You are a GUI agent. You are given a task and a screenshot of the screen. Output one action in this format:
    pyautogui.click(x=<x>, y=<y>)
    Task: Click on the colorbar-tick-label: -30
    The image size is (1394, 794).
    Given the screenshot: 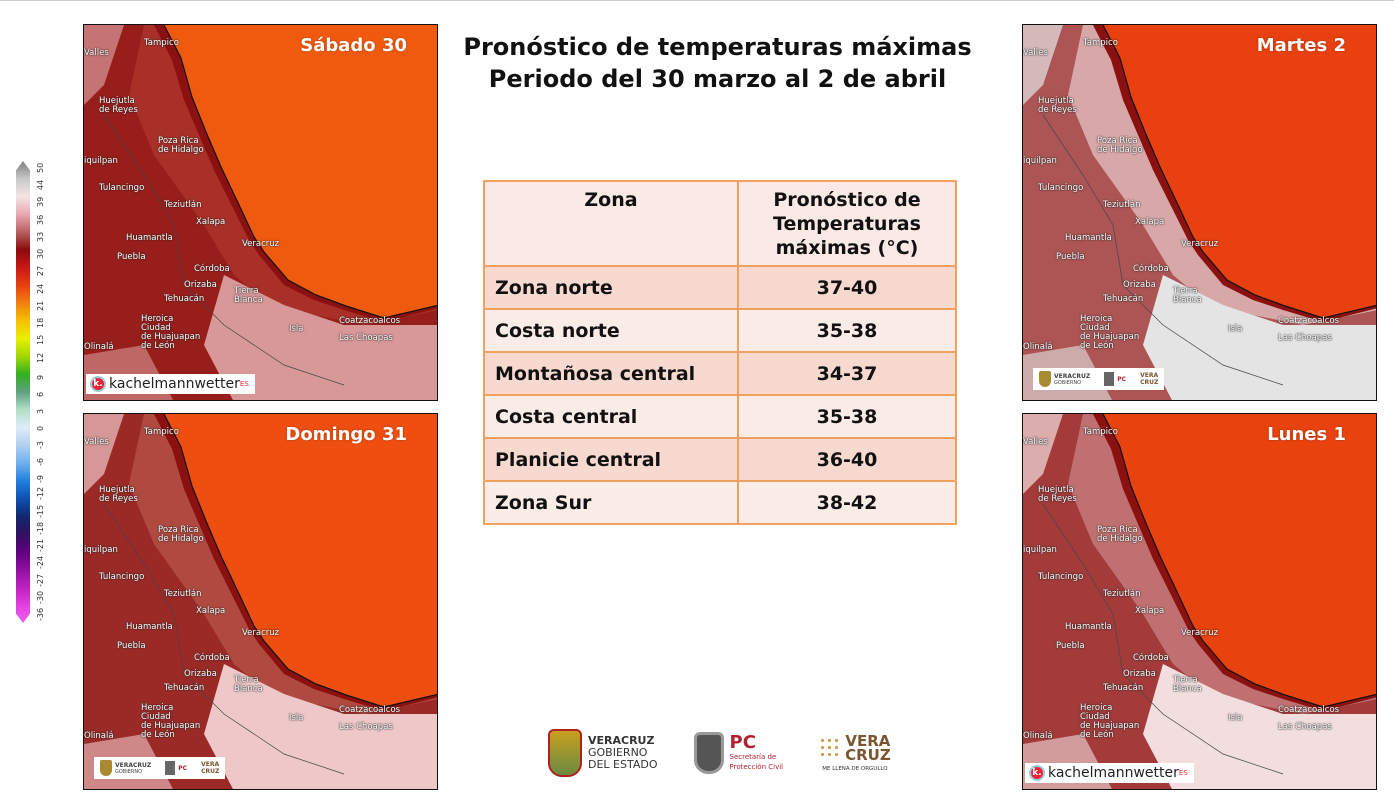 What is the action you would take?
    pyautogui.click(x=40, y=597)
    